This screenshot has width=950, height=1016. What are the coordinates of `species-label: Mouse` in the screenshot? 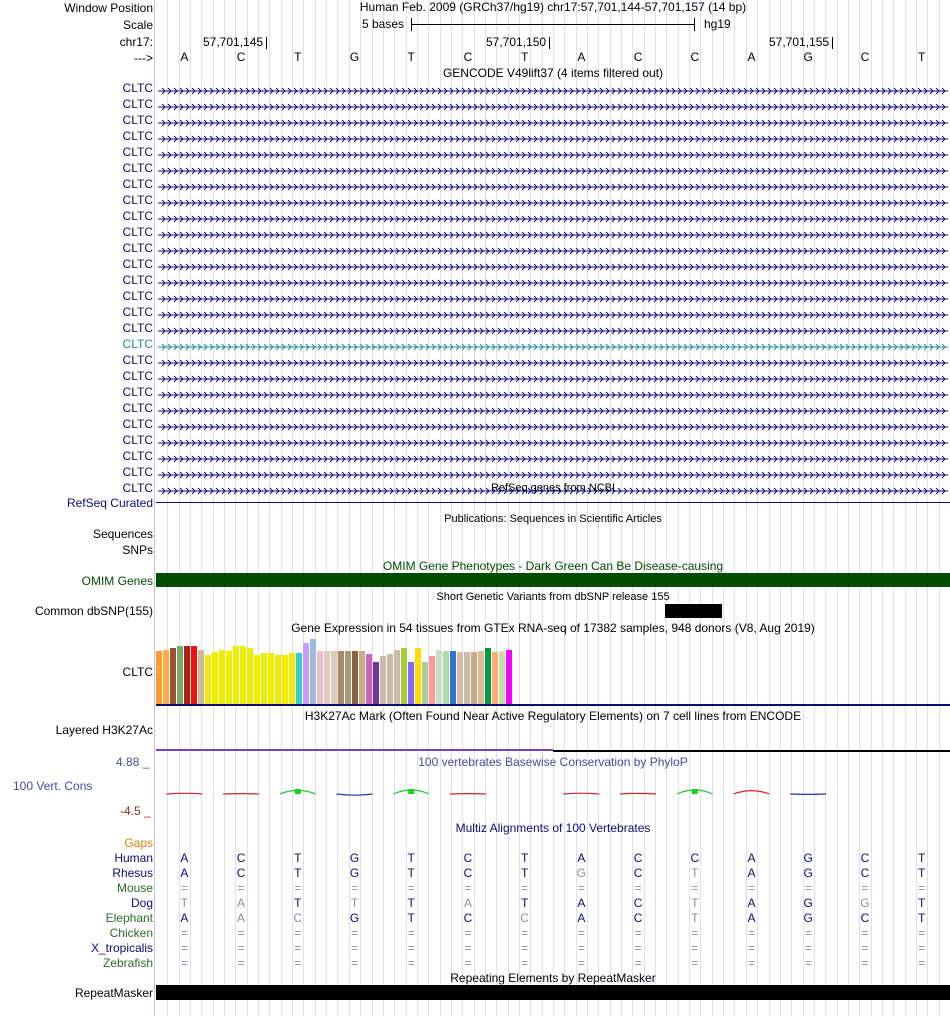 It's located at (135, 888).